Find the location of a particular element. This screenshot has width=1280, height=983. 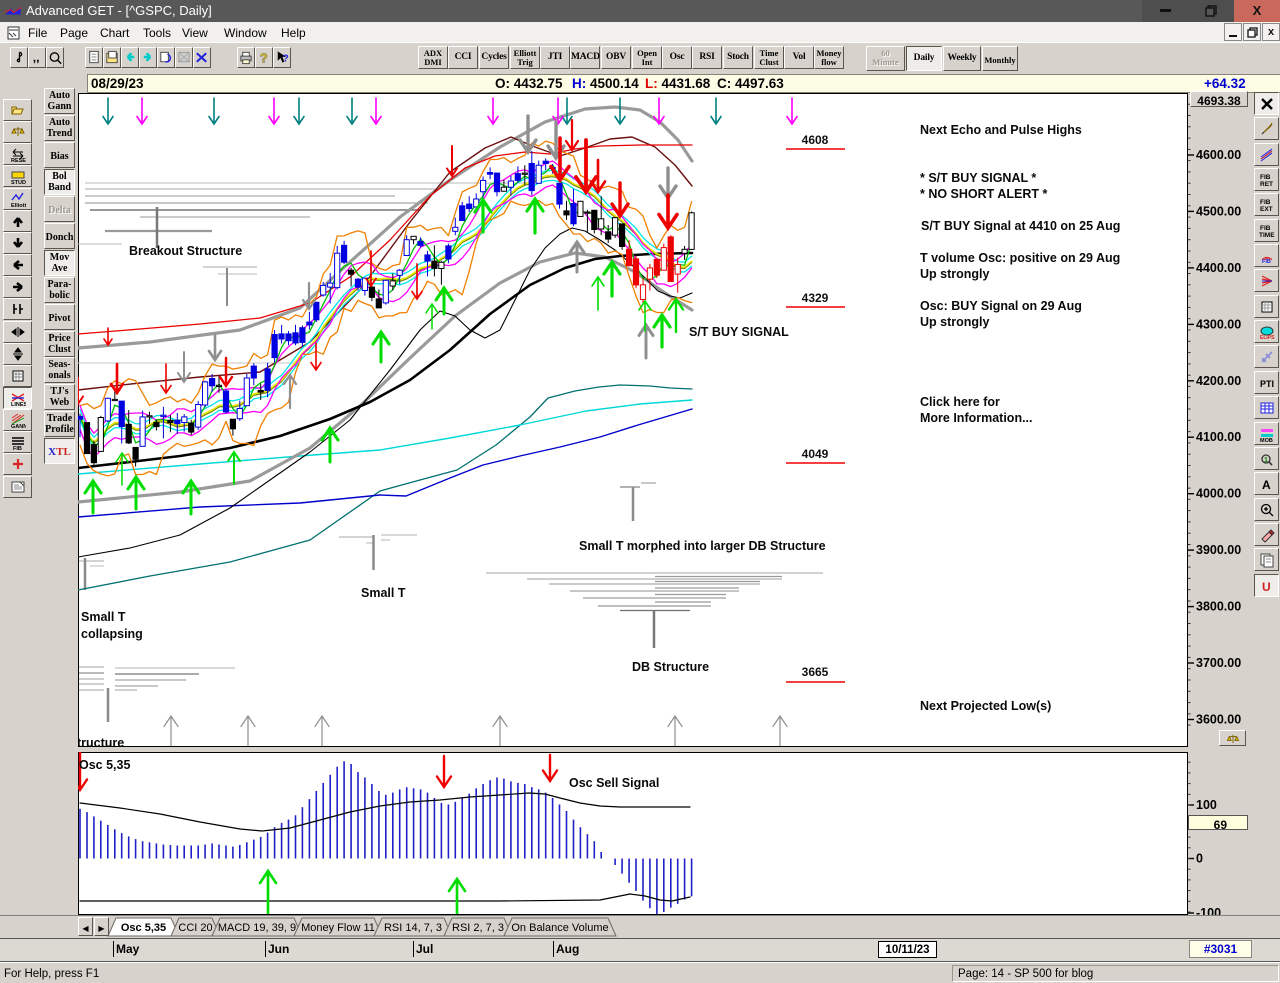

svg-text: 4329 is located at coordinates (815, 298).